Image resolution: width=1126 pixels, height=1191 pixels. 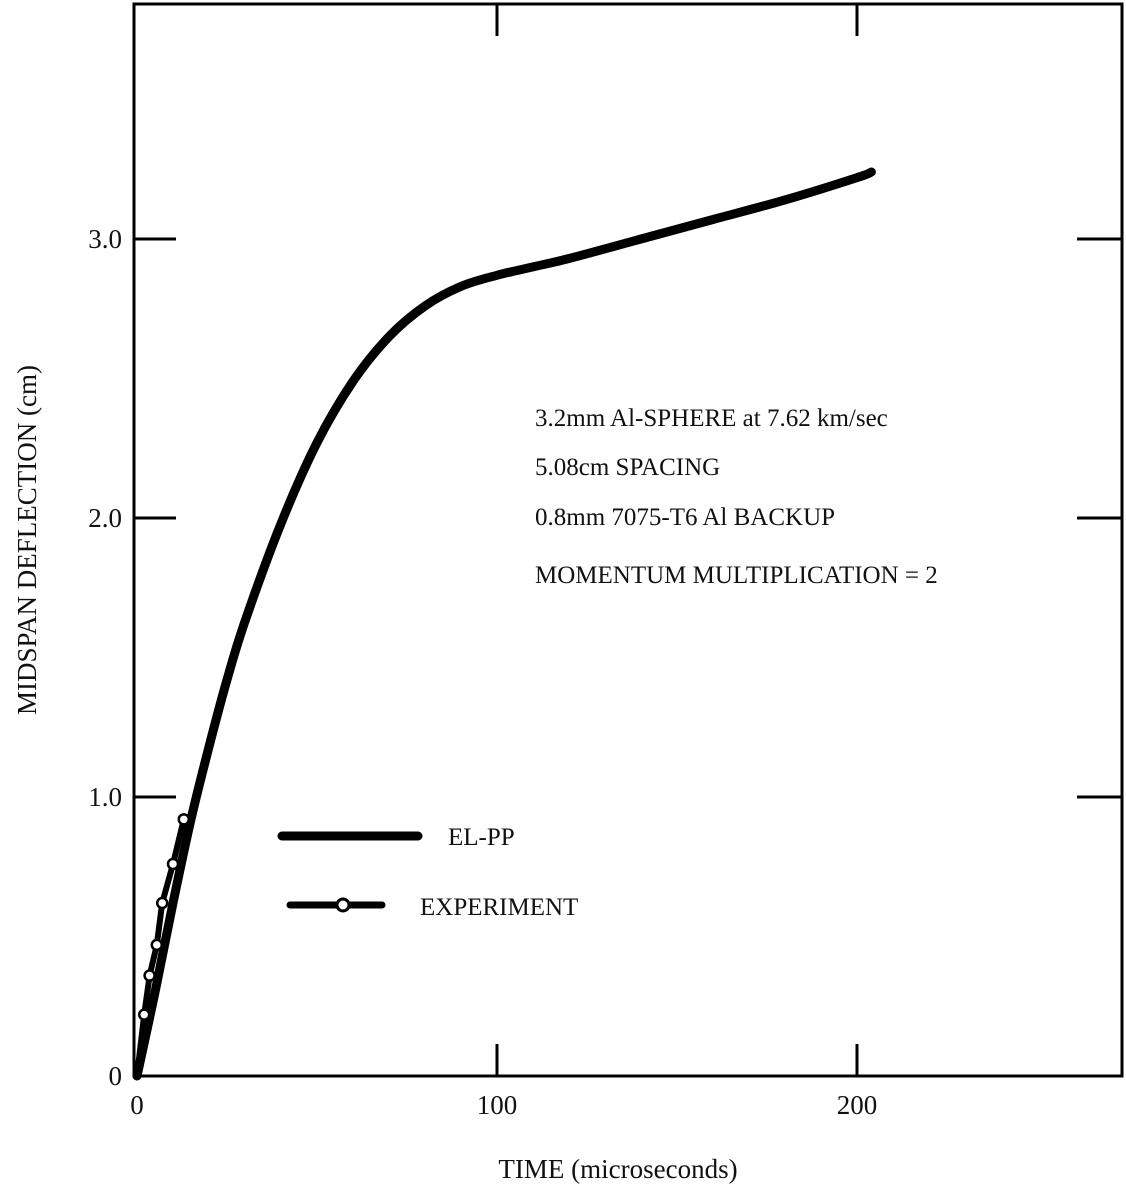 I want to click on legend-experiment-marker, so click(x=343, y=905).